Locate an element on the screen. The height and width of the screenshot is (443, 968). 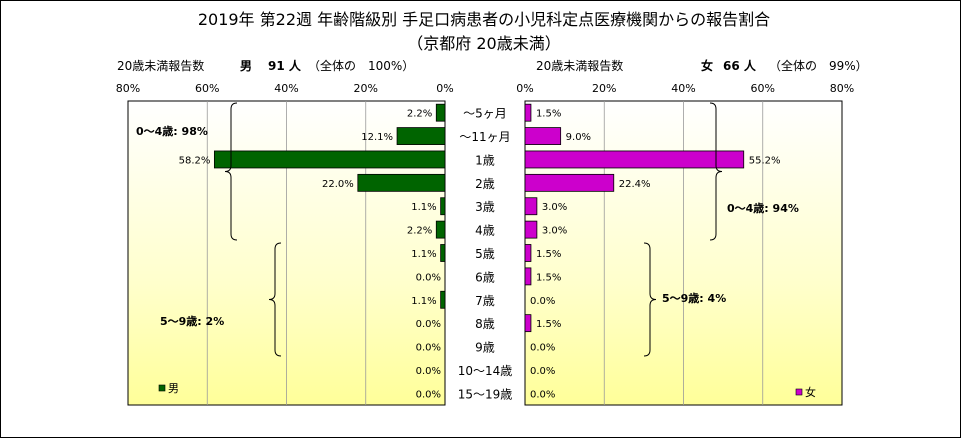
right-header-sex: 女 is located at coordinates (707, 66).